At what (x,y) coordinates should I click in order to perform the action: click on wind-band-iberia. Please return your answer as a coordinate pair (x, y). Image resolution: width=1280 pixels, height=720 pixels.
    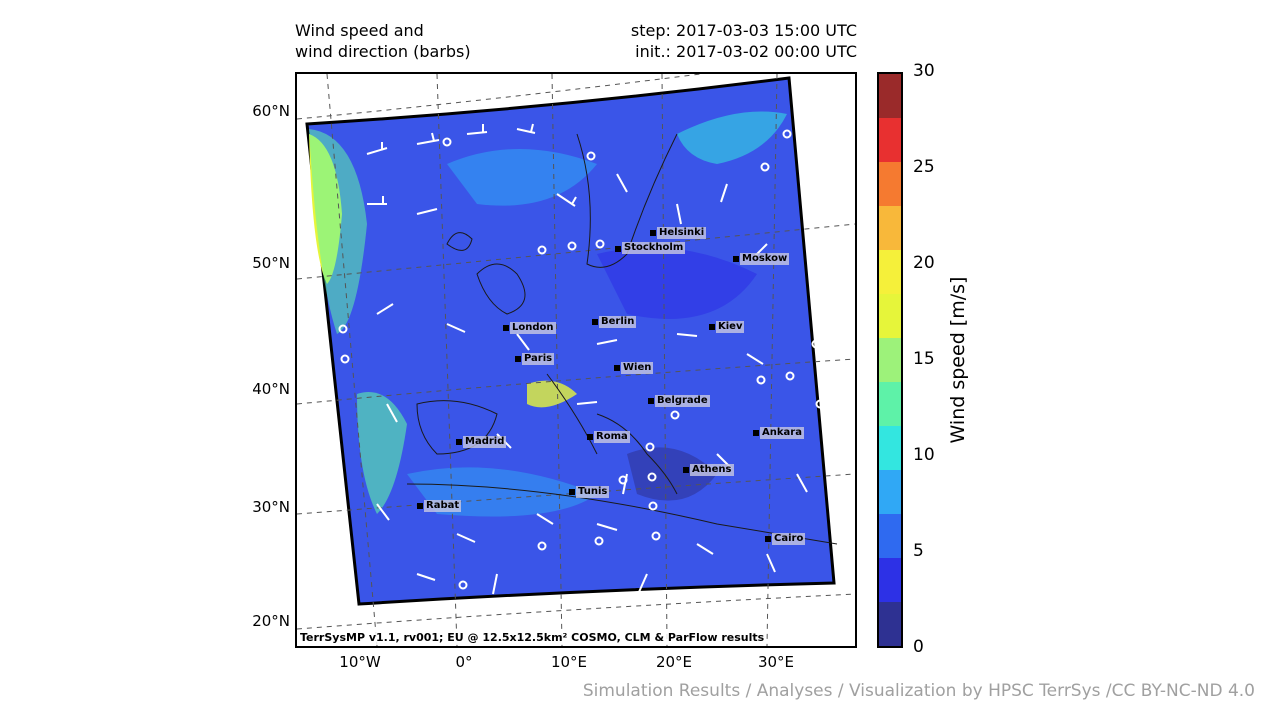
    Looking at the image, I should click on (382, 453).